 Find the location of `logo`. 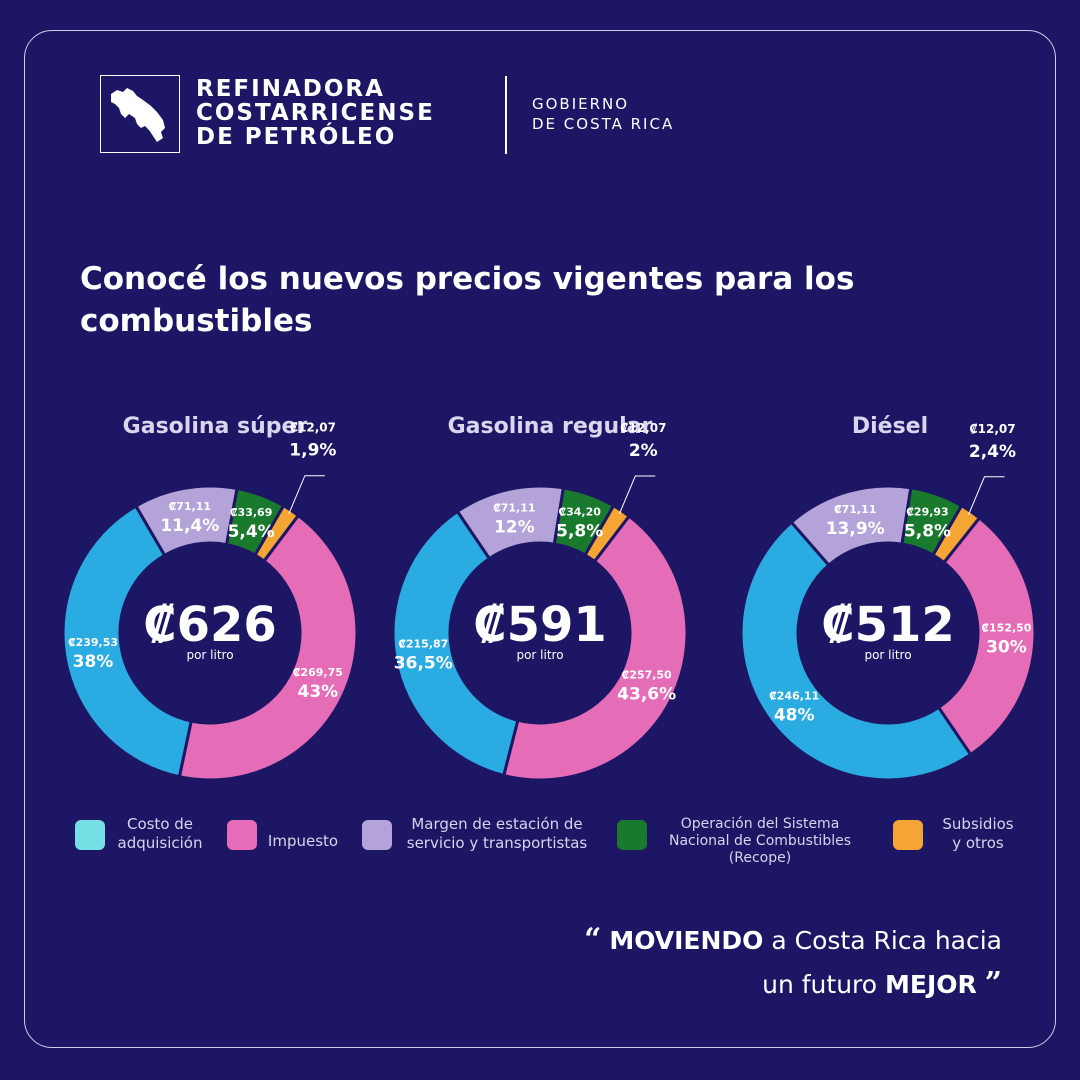

logo is located at coordinates (140, 114).